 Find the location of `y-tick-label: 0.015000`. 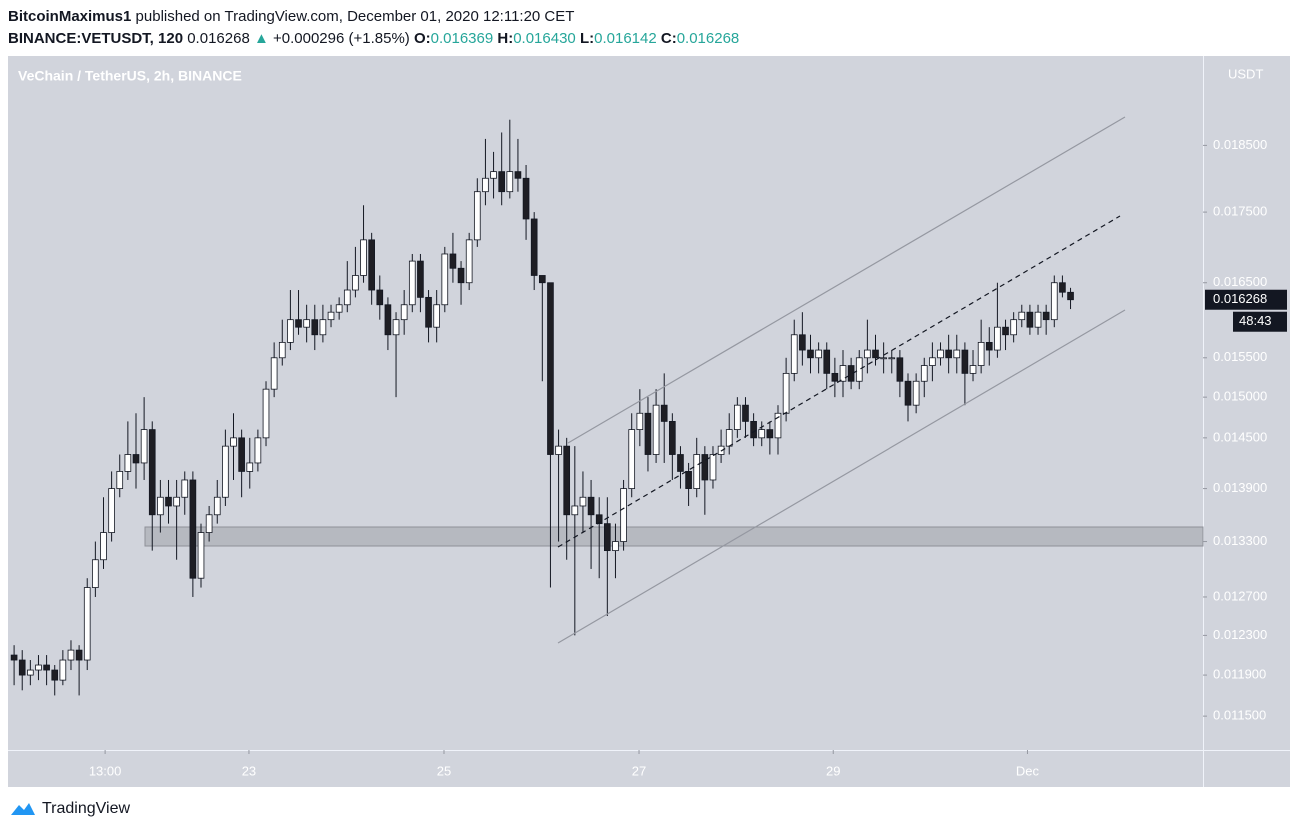

y-tick-label: 0.015000 is located at coordinates (1240, 396).